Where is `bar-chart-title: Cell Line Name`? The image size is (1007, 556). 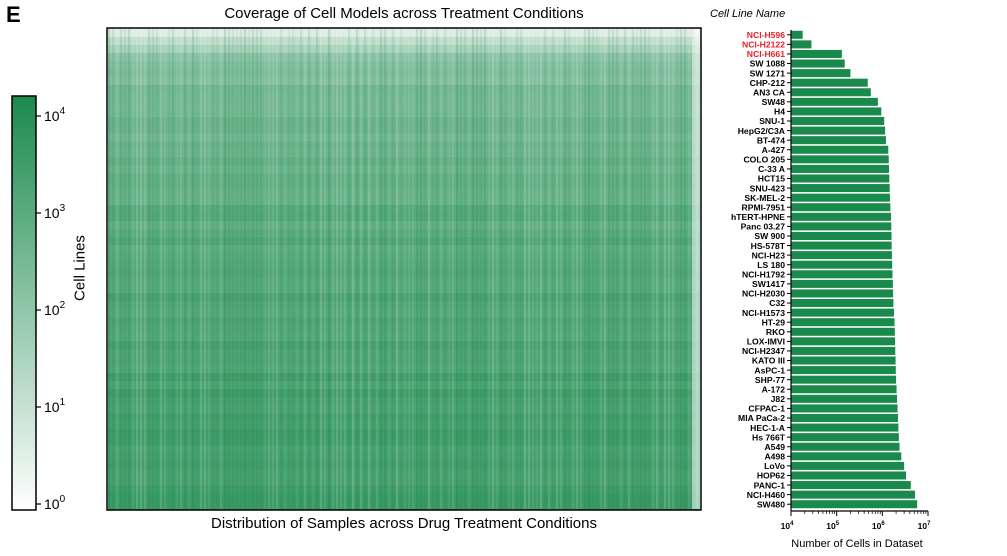 bar-chart-title: Cell Line Name is located at coordinates (748, 14).